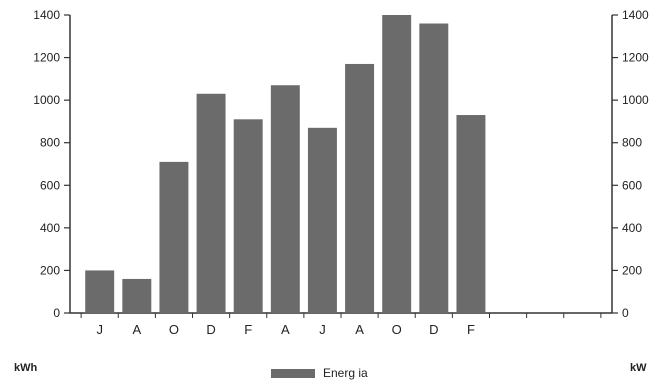 The width and height of the screenshot is (670, 382). What do you see at coordinates (50, 228) in the screenshot?
I see `left-y-tick-label: 400` at bounding box center [50, 228].